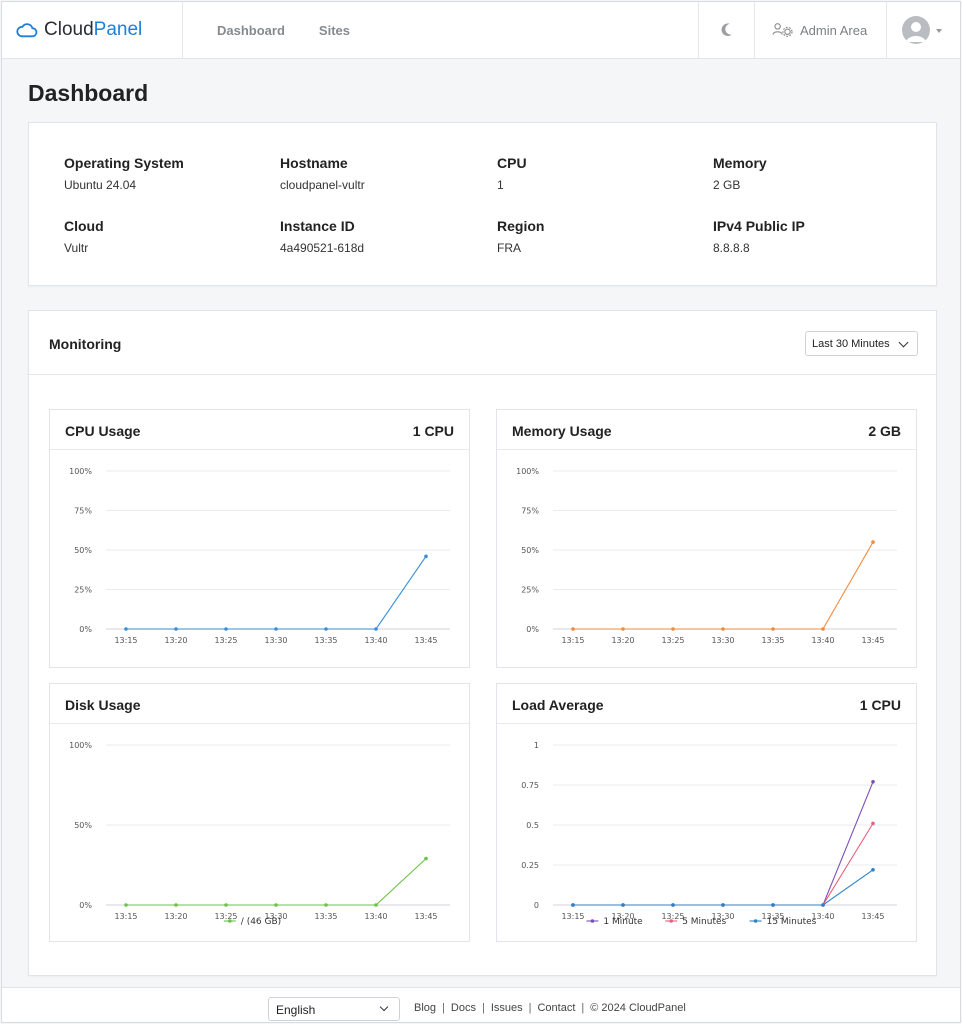 The width and height of the screenshot is (962, 1024). Describe the element at coordinates (322, 185) in the screenshot. I see `info-value: cloudpanel-vultr` at that location.